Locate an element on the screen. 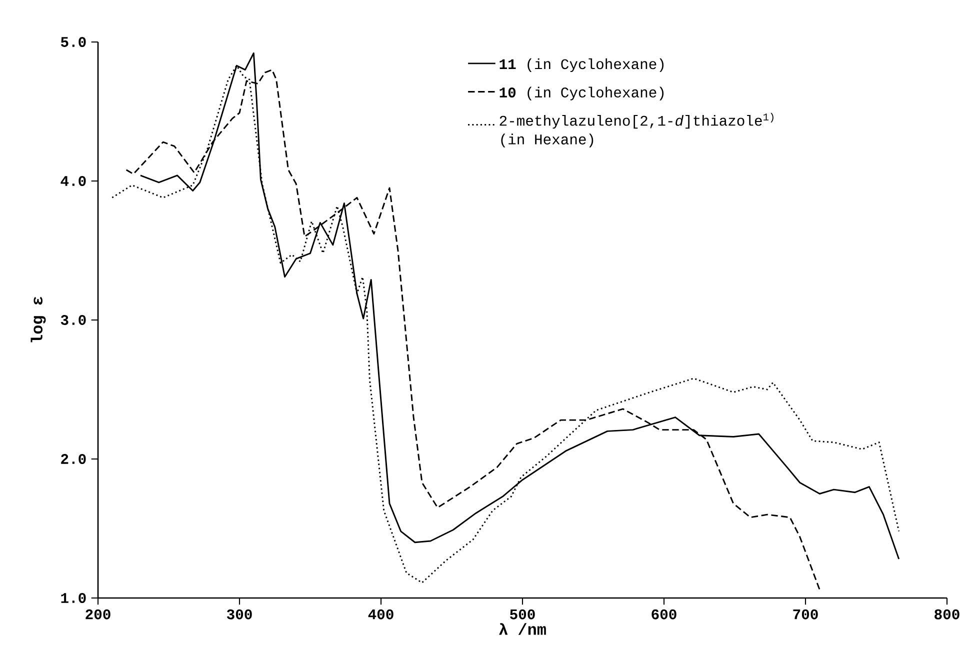  x-tick-label: 500 is located at coordinates (522, 614).